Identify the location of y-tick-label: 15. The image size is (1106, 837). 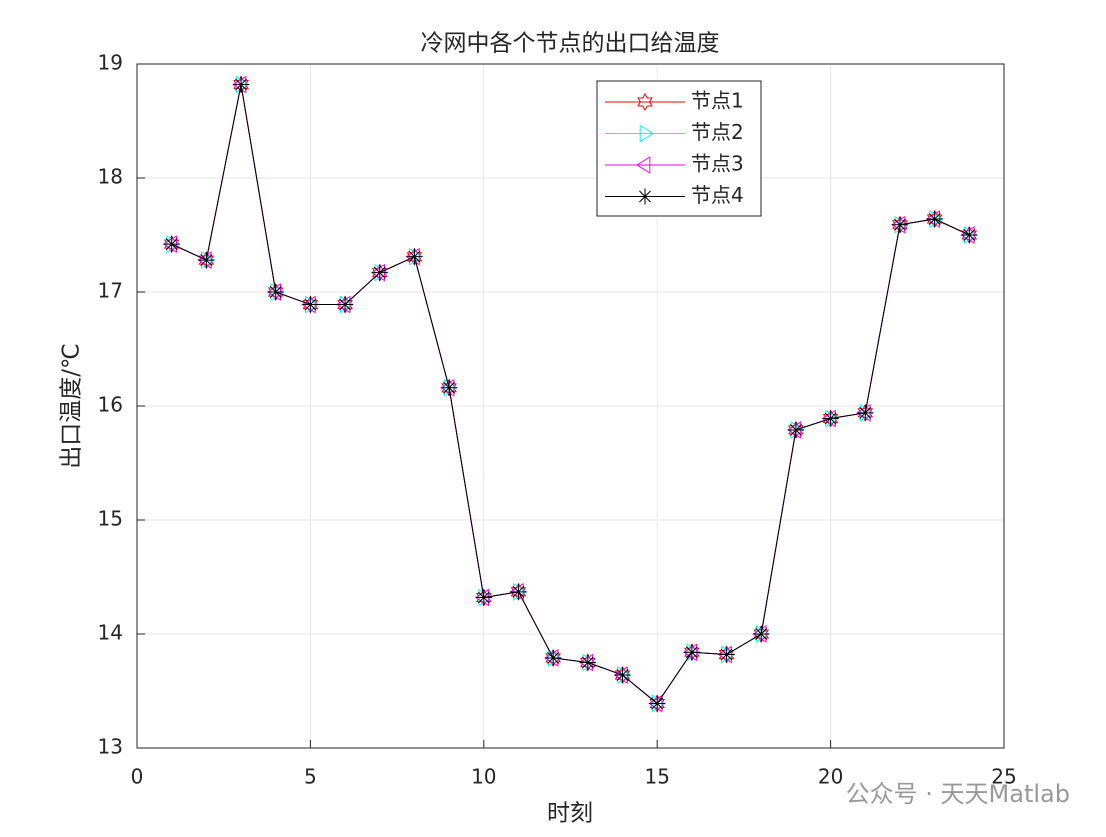
(110, 519).